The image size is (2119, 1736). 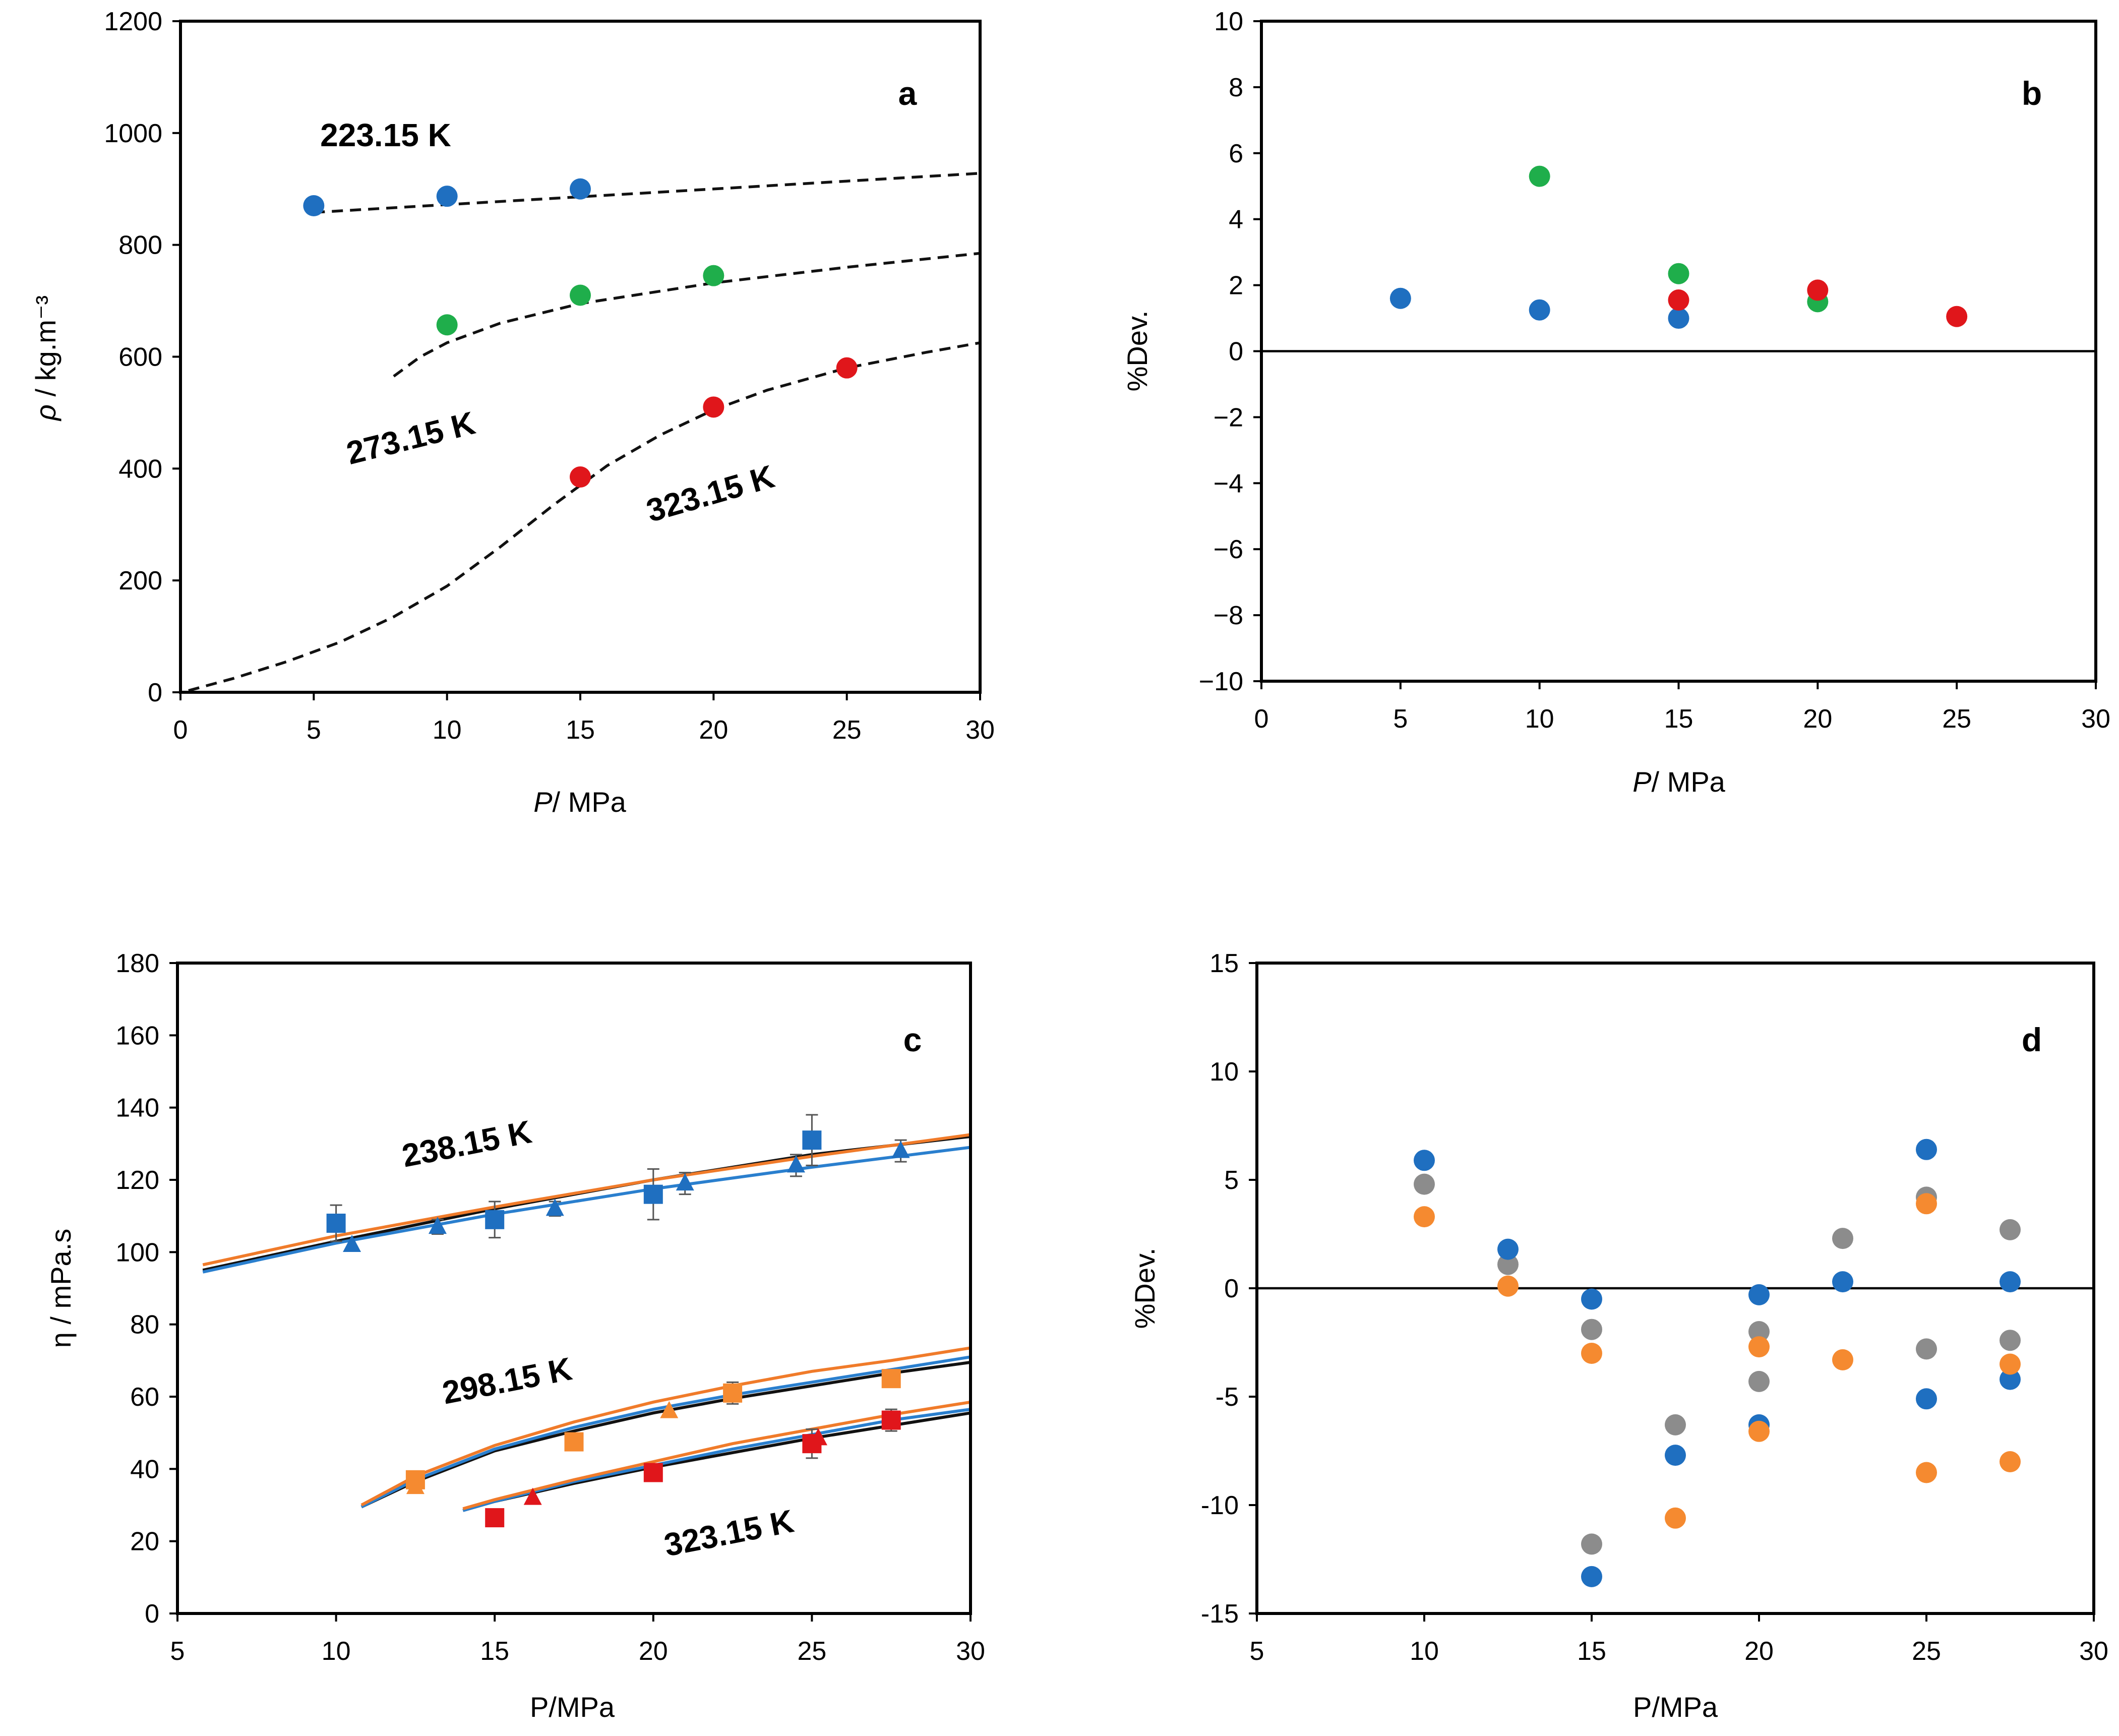 What do you see at coordinates (1261, 719) in the screenshot?
I see `x-tick-label: 0` at bounding box center [1261, 719].